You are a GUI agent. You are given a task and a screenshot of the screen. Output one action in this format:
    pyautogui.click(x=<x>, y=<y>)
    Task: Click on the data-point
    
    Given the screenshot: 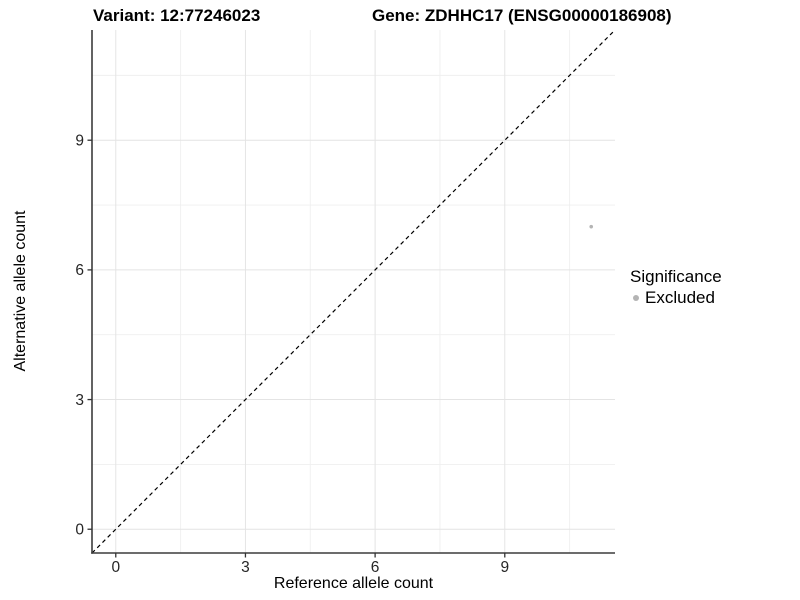 What is the action you would take?
    pyautogui.click(x=591, y=226)
    